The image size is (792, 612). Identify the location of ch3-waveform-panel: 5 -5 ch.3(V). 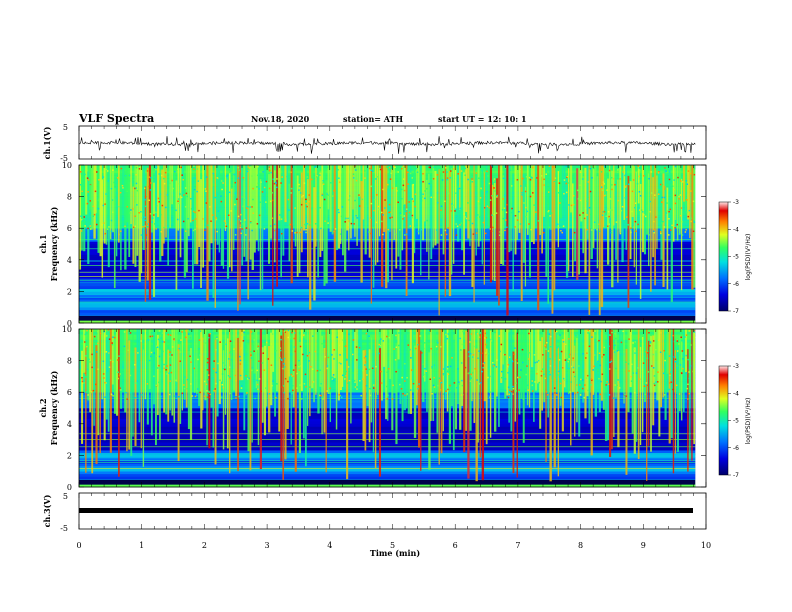
(374, 512).